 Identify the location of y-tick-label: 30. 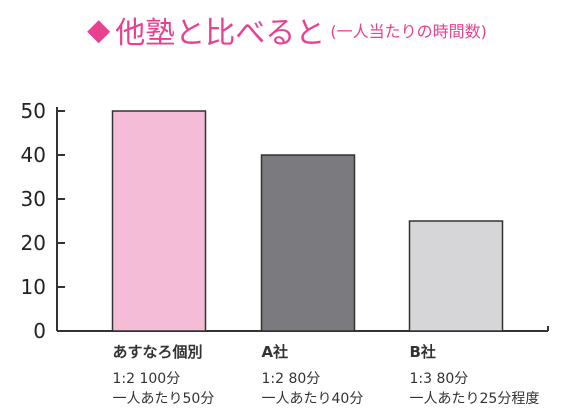
(33, 199).